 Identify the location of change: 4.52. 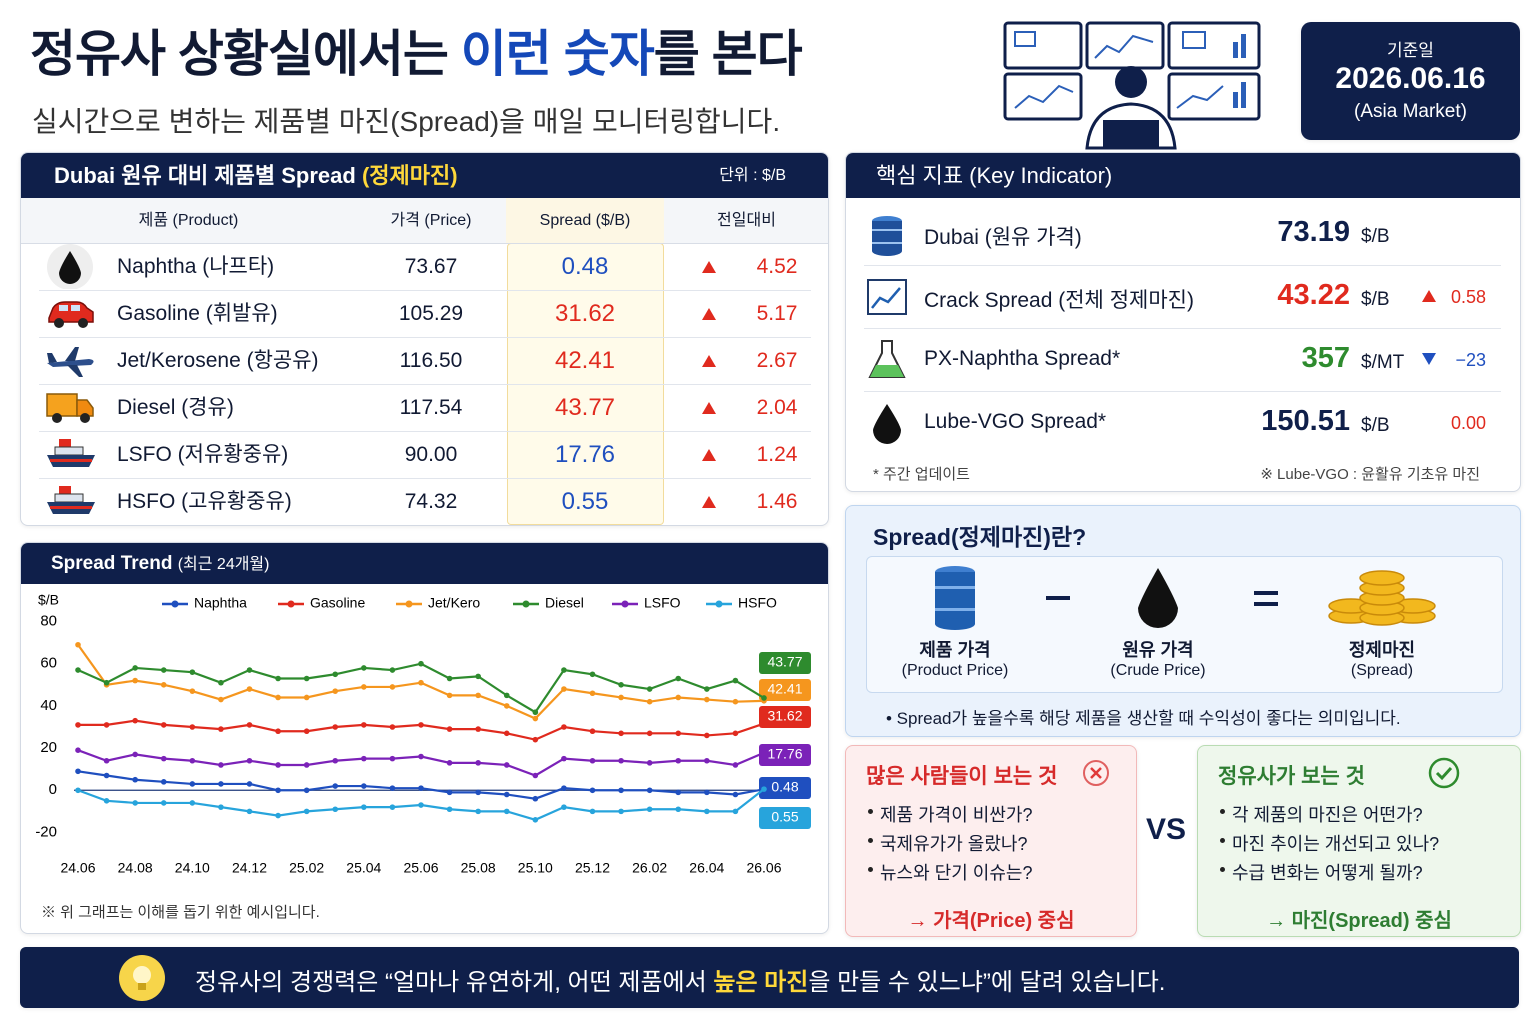
(777, 266).